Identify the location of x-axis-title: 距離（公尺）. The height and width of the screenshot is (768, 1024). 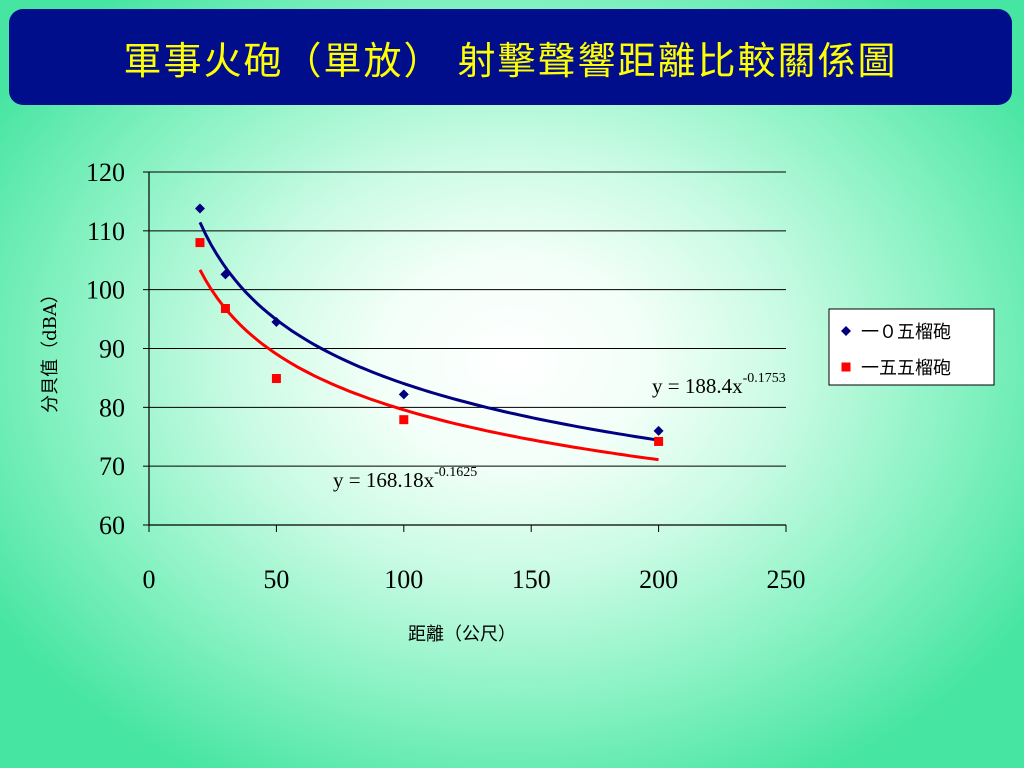
(462, 634).